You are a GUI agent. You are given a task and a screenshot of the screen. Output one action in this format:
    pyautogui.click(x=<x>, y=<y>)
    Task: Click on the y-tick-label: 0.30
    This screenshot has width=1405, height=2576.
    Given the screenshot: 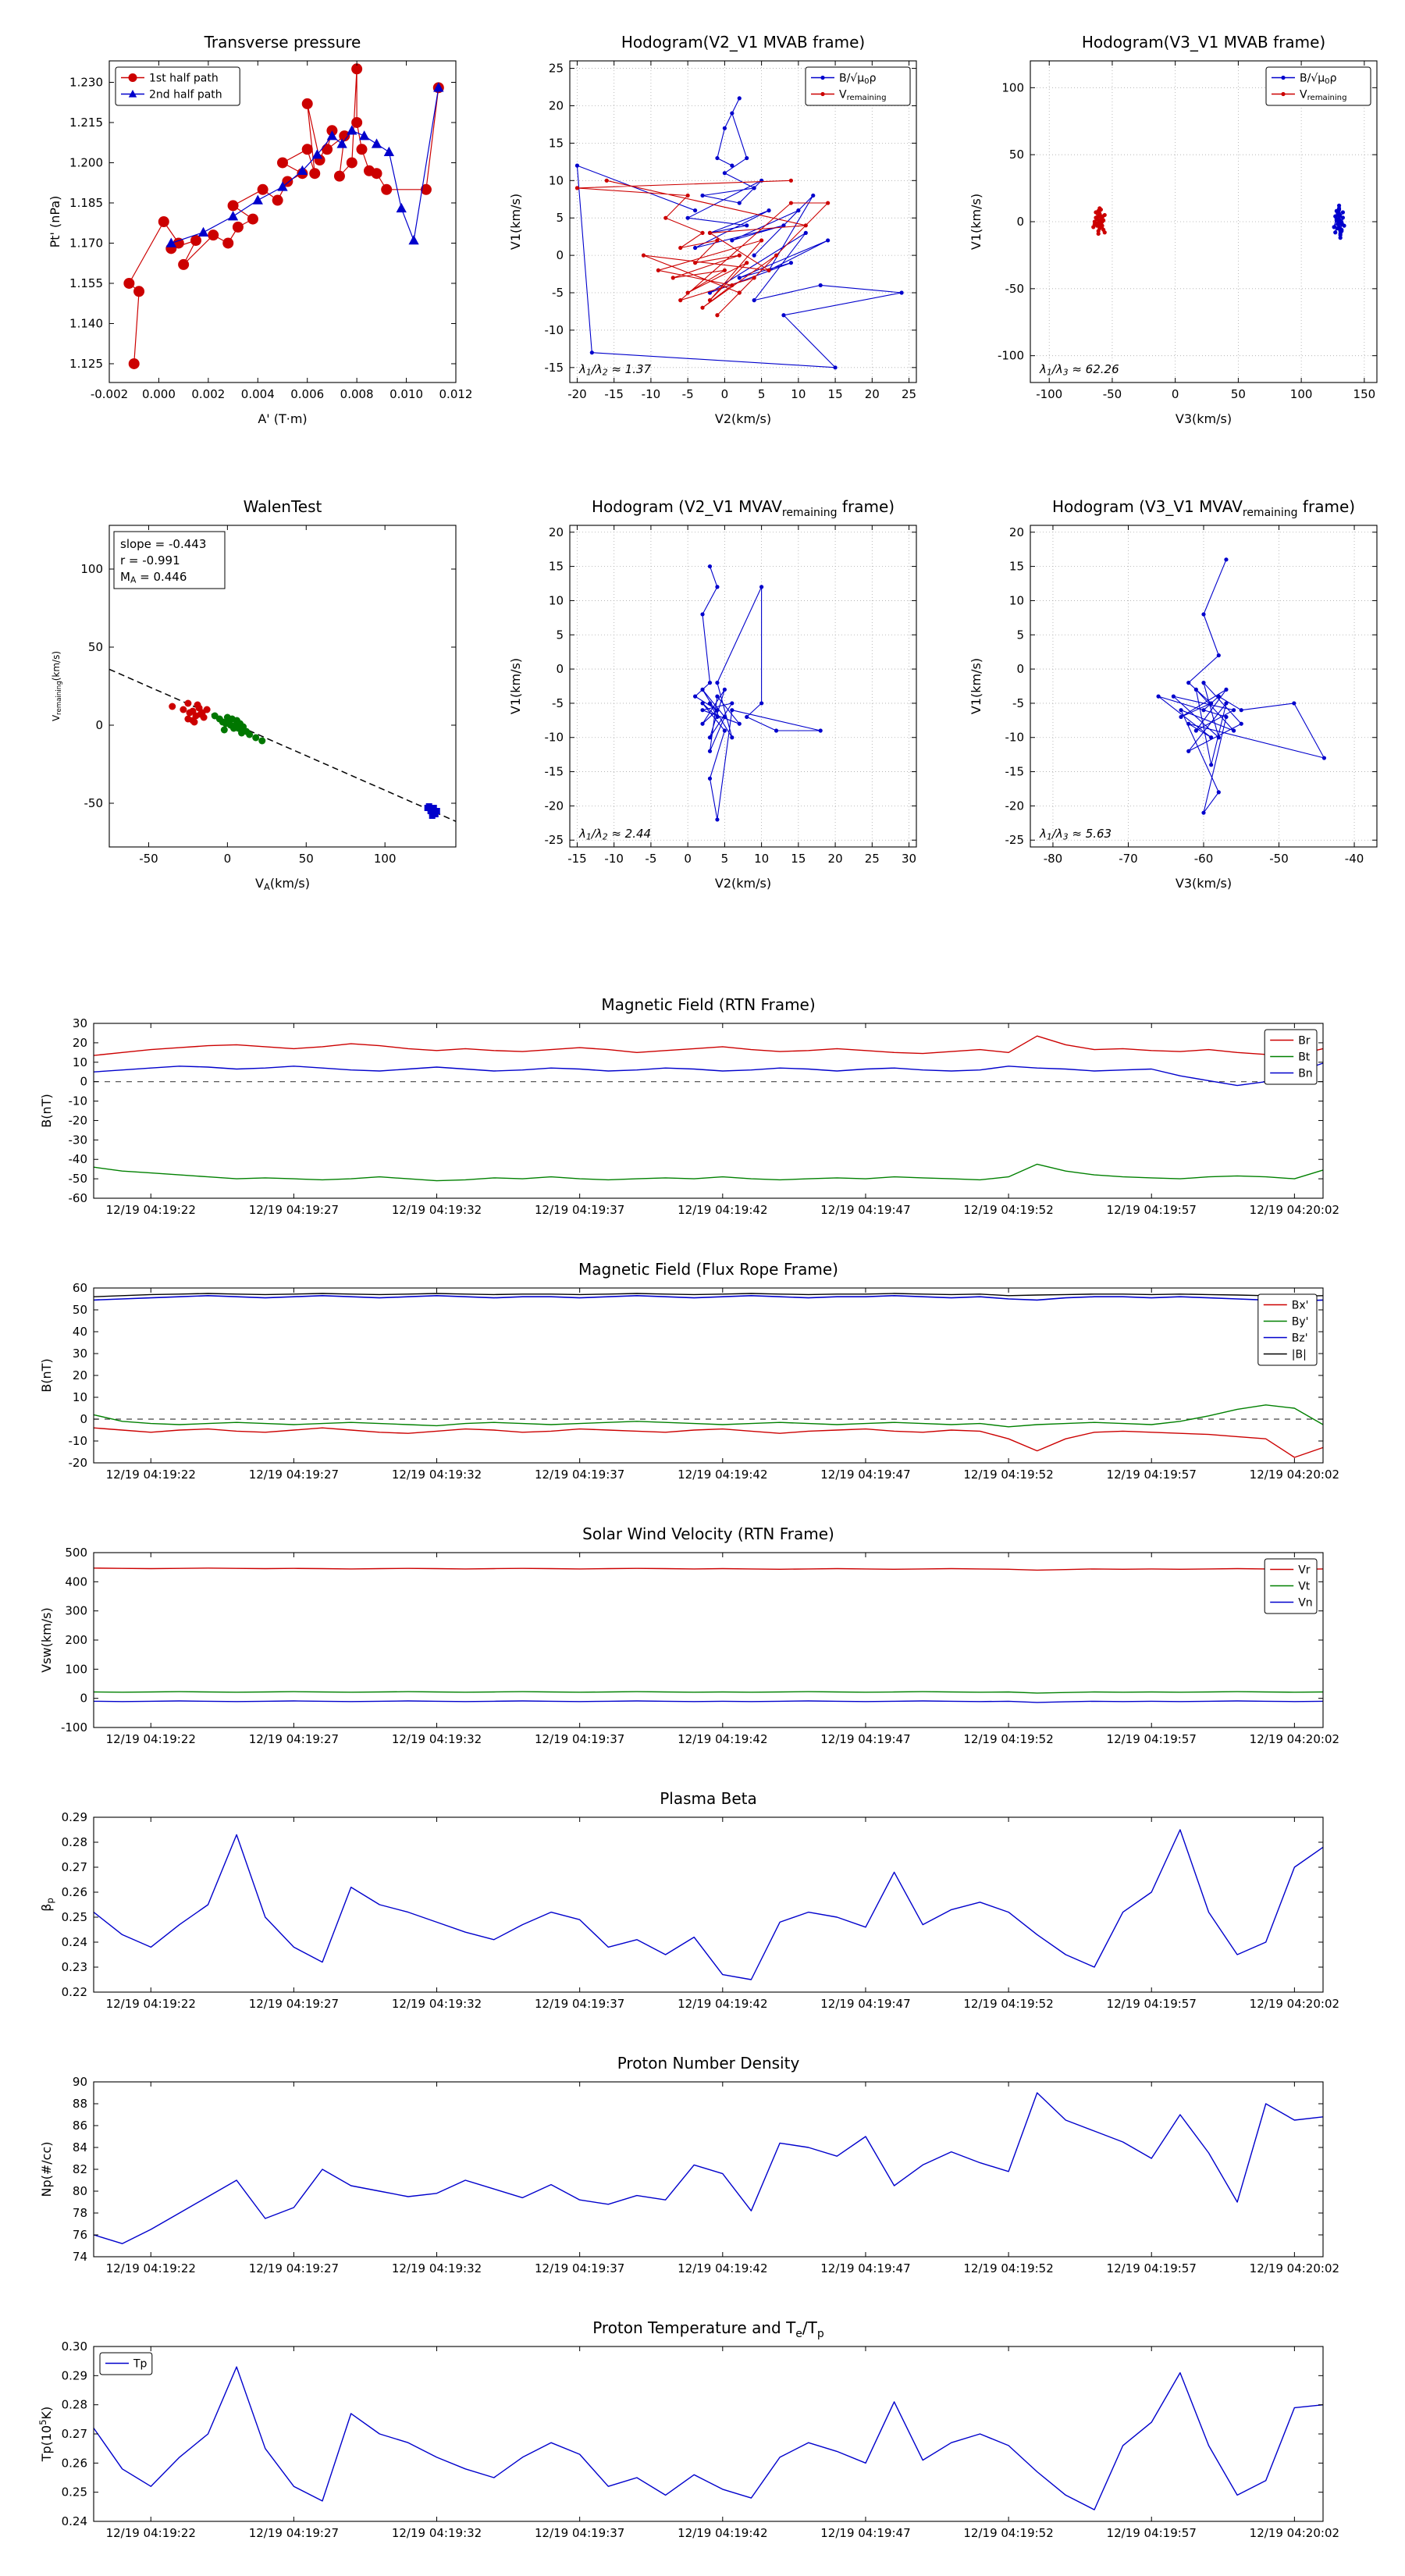 What is the action you would take?
    pyautogui.click(x=74, y=2346)
    